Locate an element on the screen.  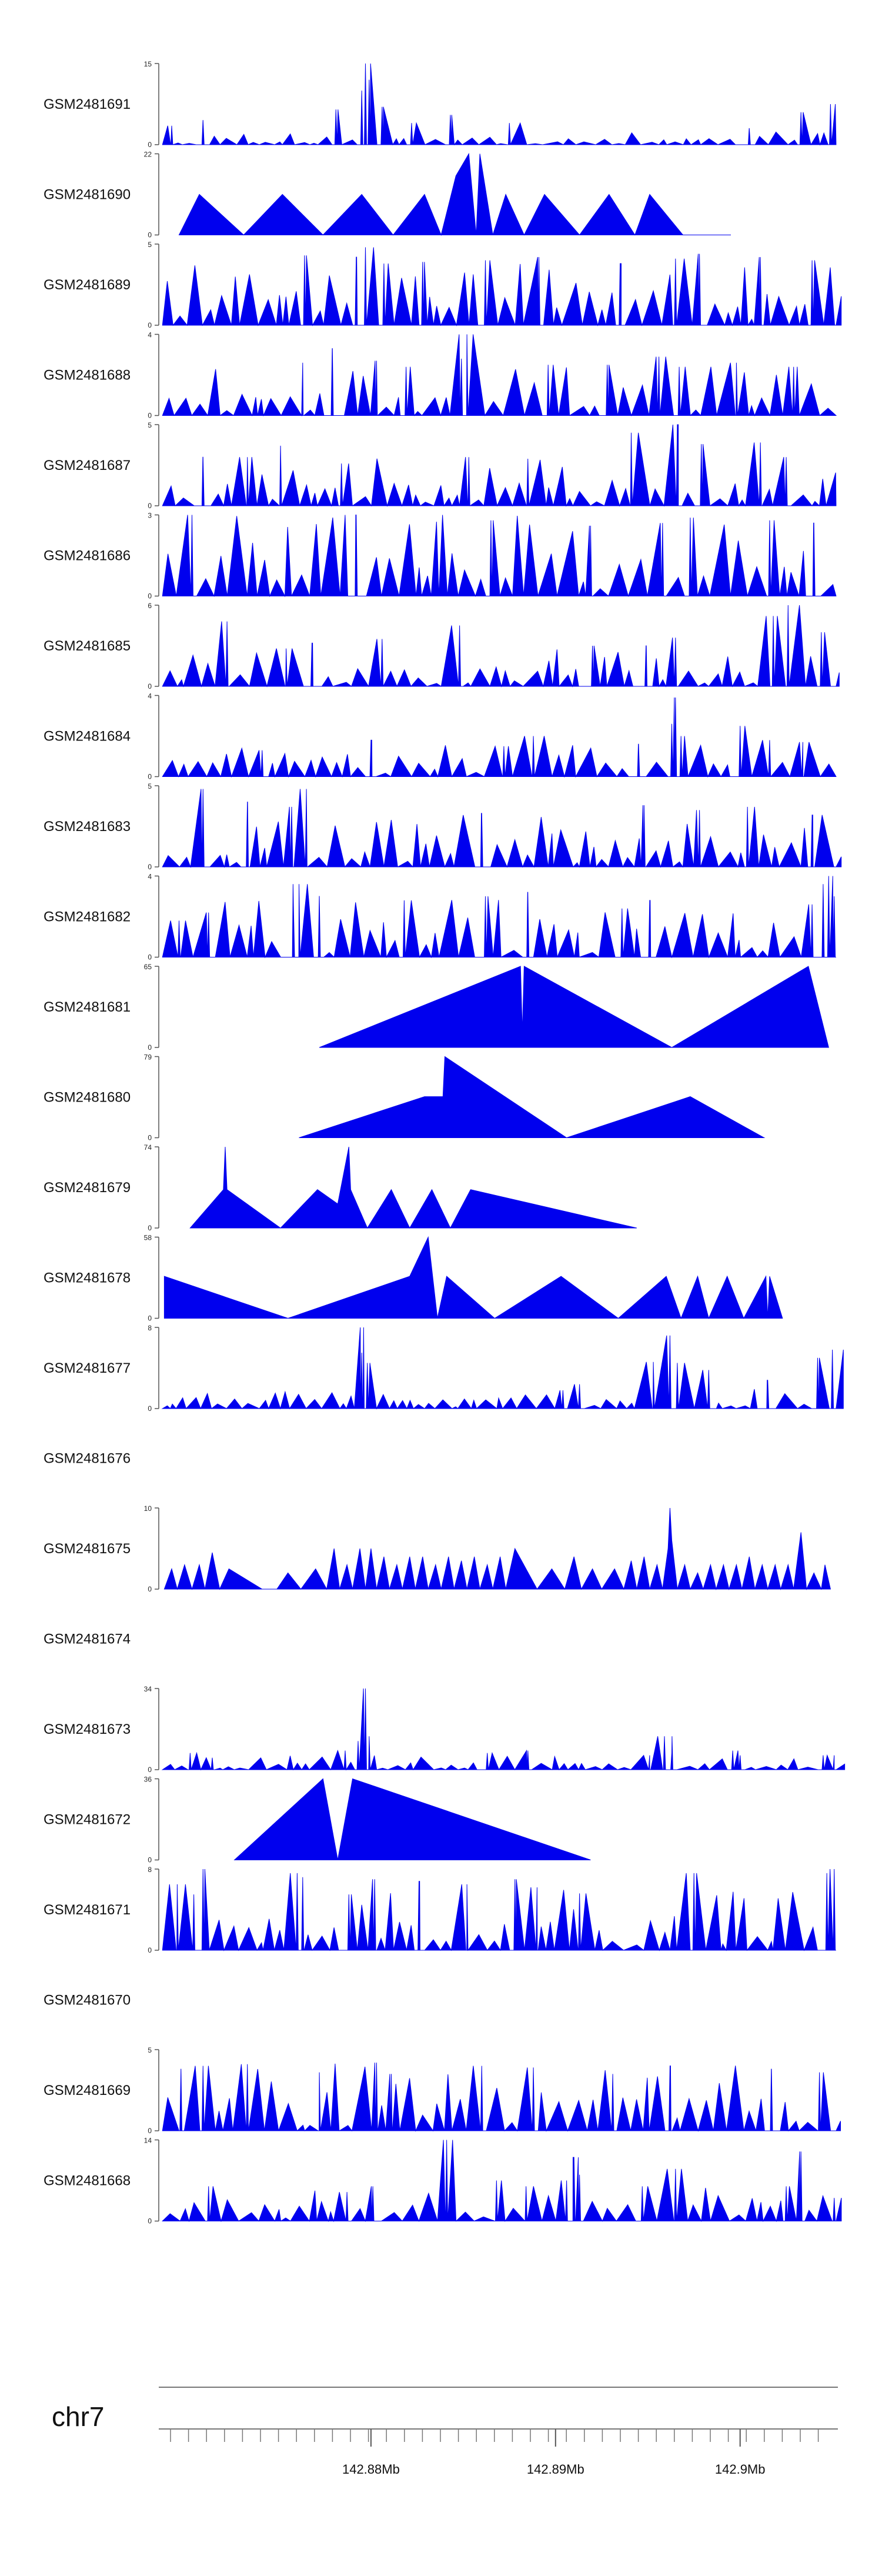
axis-minor-ticks is located at coordinates (494, 2435).